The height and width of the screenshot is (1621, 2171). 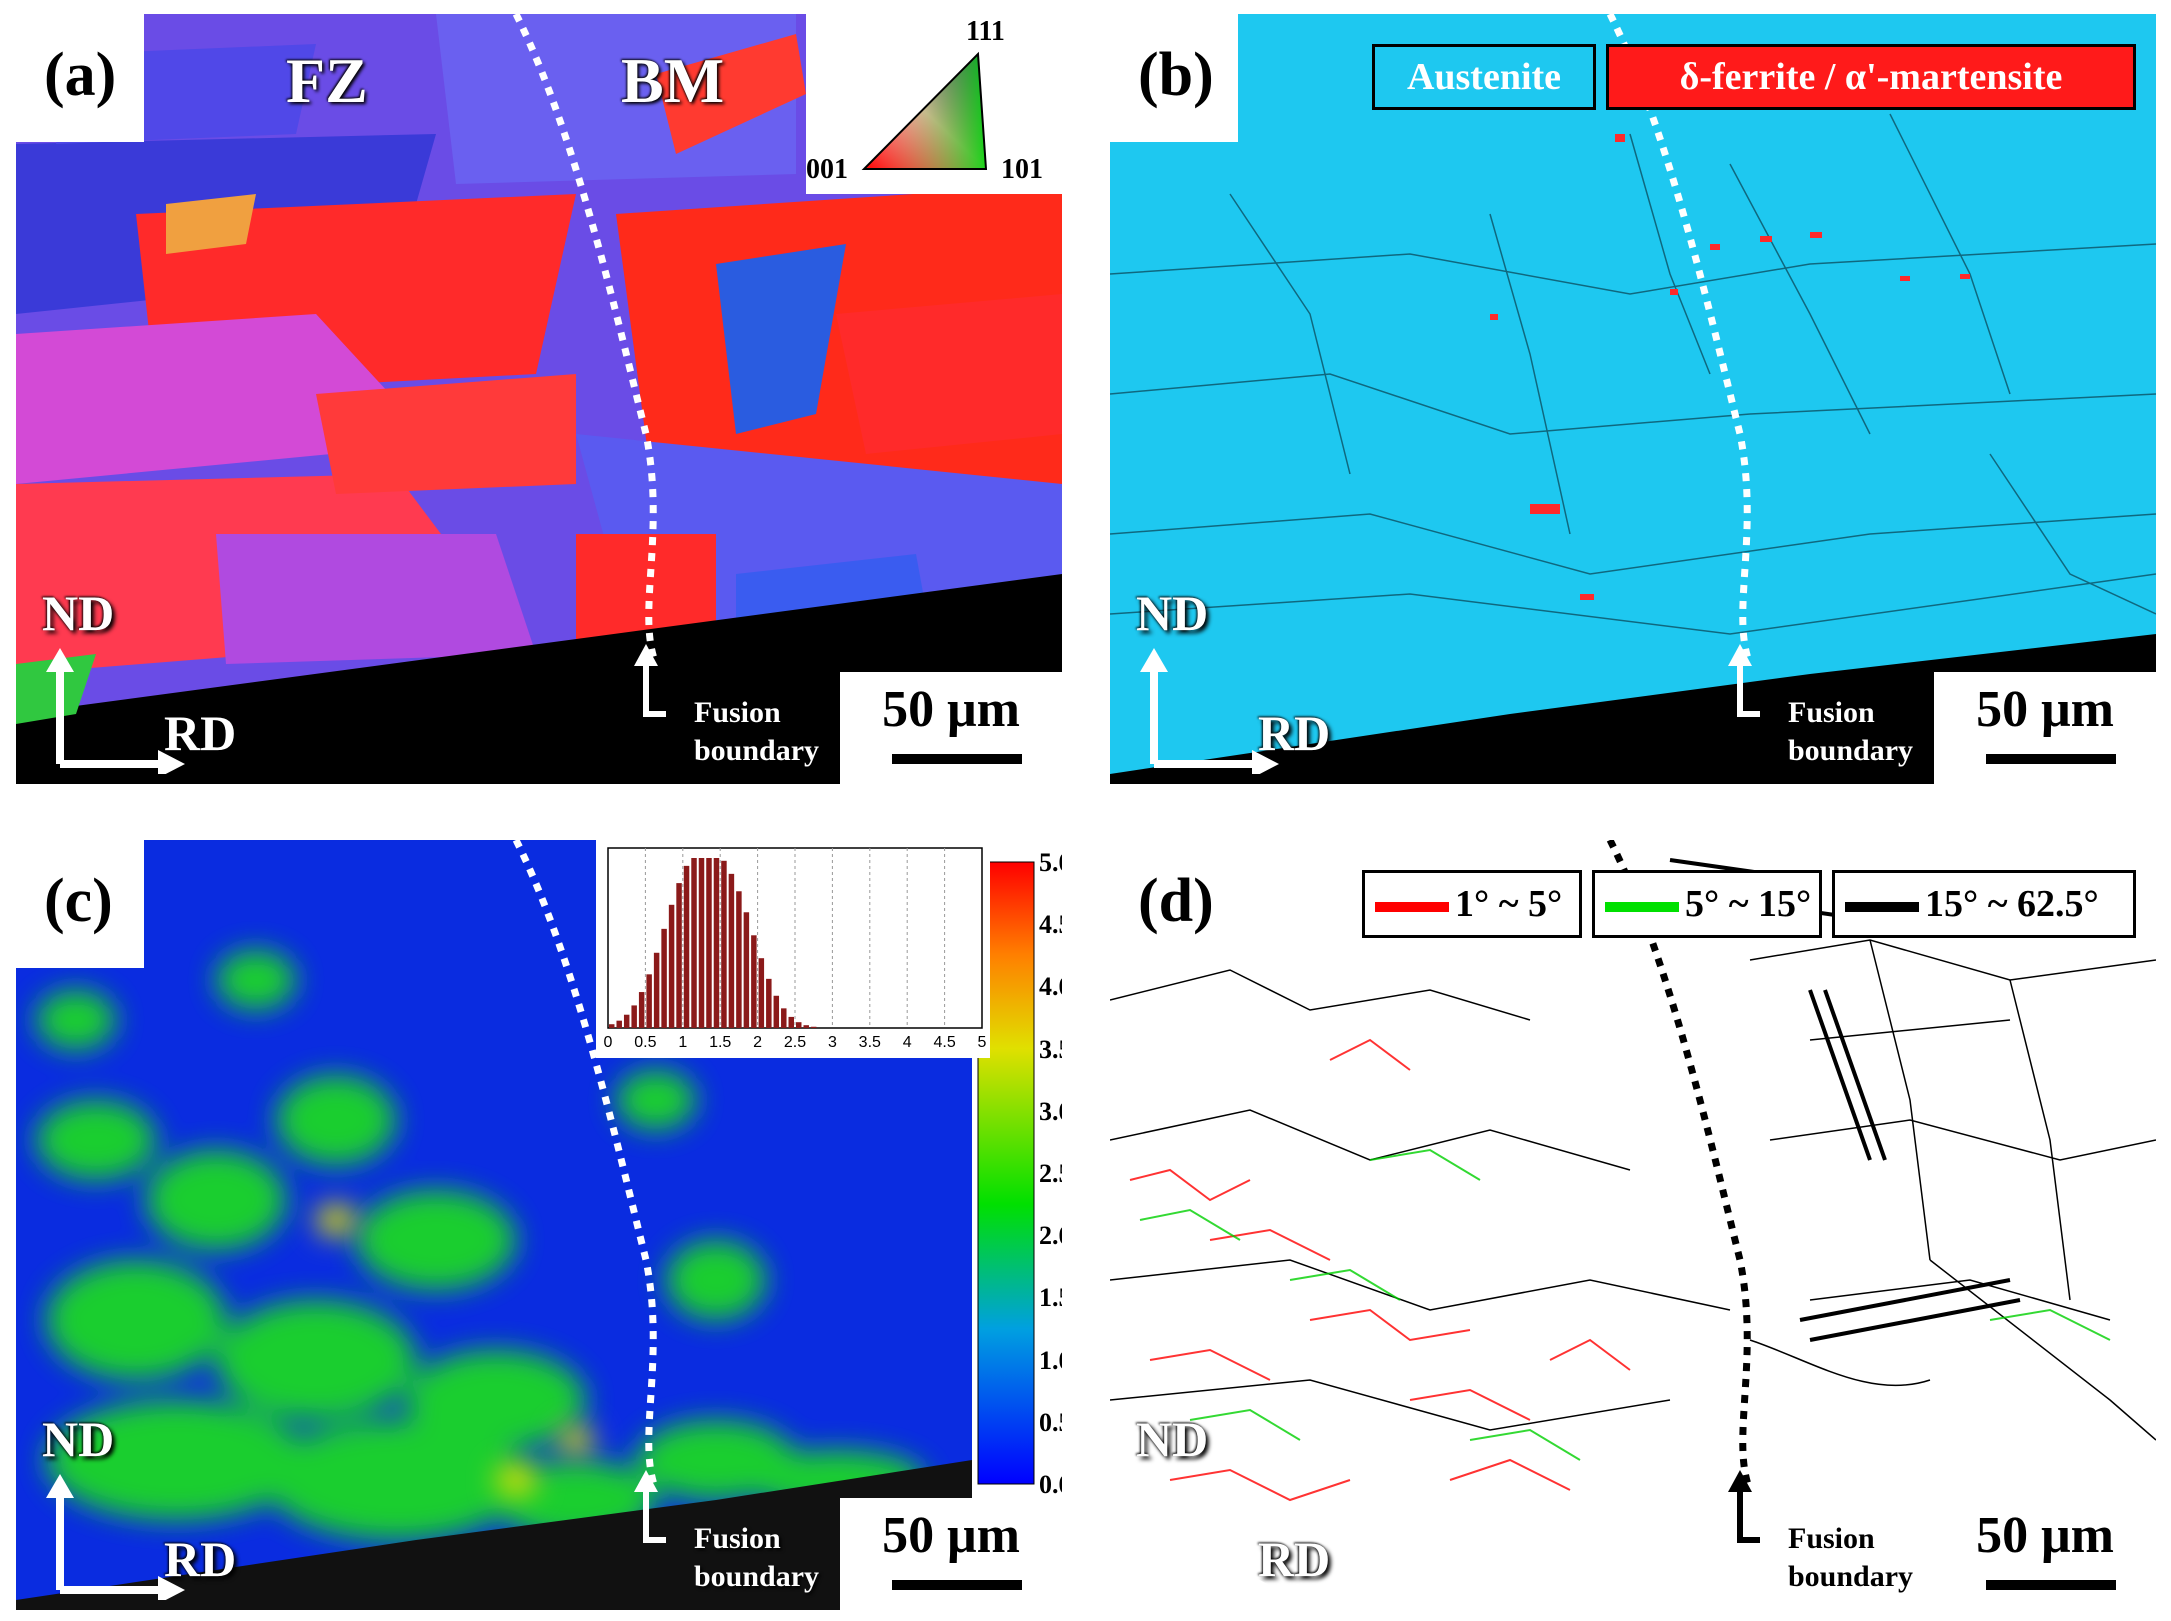 What do you see at coordinates (1050, 1173) in the screenshot?
I see `colorbar-tick-label: 2.5` at bounding box center [1050, 1173].